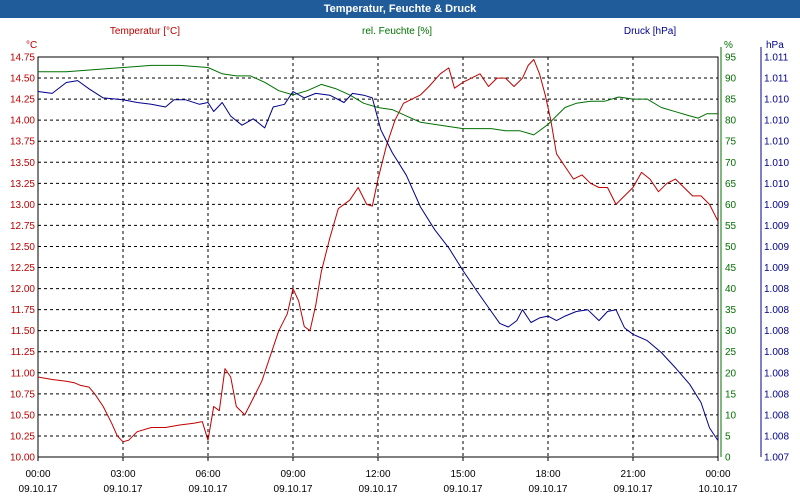  What do you see at coordinates (397, 31) in the screenshot?
I see `humidity-axis-label: rel. Feuchte [%]` at bounding box center [397, 31].